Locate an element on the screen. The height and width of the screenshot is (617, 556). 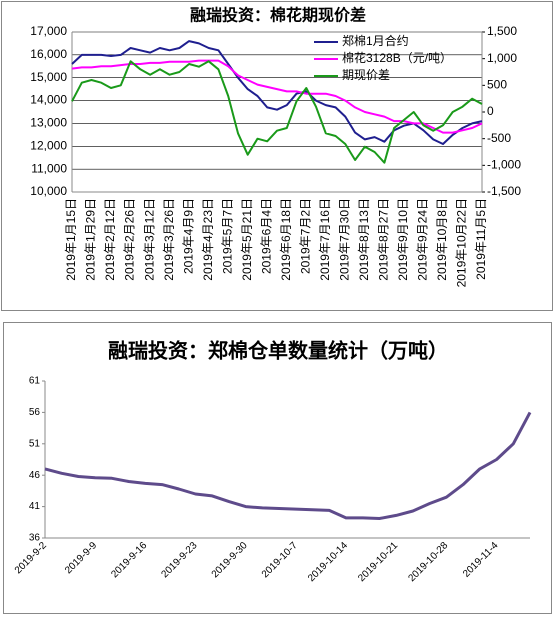
x-tick-label: 2019年4月23日 is located at coordinates (208, 239).